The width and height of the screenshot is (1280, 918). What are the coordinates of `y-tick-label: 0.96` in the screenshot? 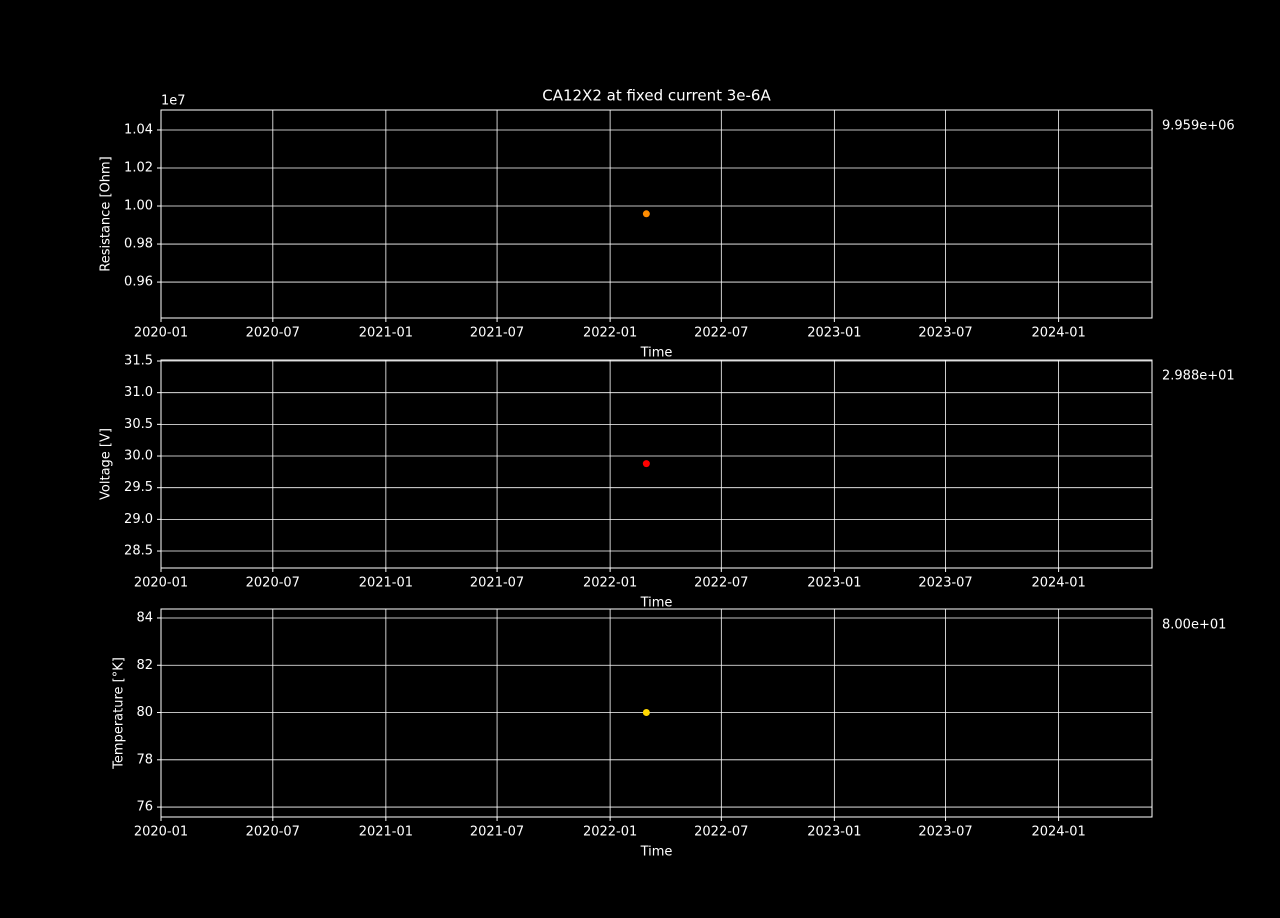 It's located at (138, 282).